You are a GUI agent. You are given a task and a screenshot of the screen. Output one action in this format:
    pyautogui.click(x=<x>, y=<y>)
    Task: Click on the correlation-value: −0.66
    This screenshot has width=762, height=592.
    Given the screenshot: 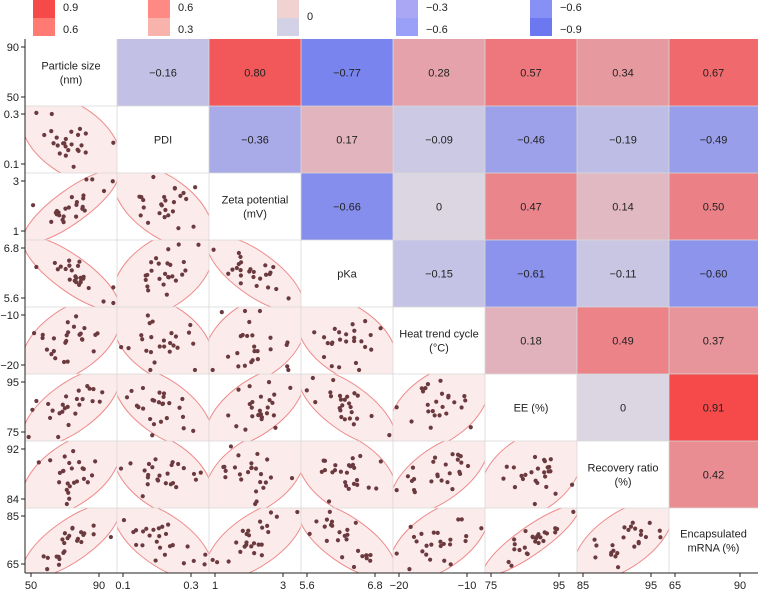 What is the action you would take?
    pyautogui.click(x=347, y=208)
    